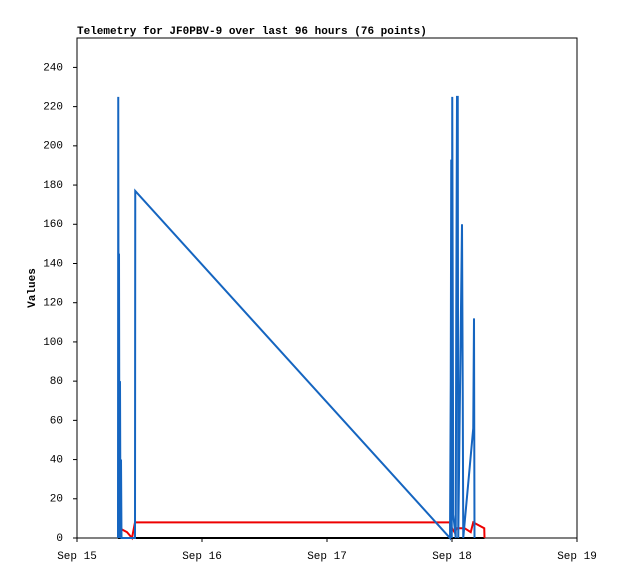 The image size is (618, 584). What do you see at coordinates (53, 108) in the screenshot?
I see `y-tick-label: 220` at bounding box center [53, 108].